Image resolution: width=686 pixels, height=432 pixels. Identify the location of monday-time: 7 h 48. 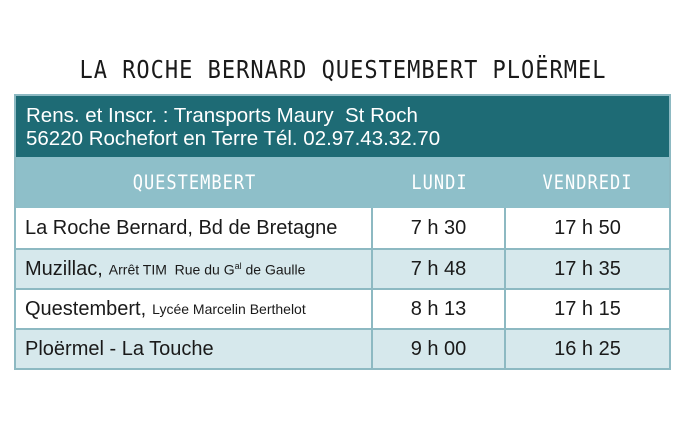
(439, 269).